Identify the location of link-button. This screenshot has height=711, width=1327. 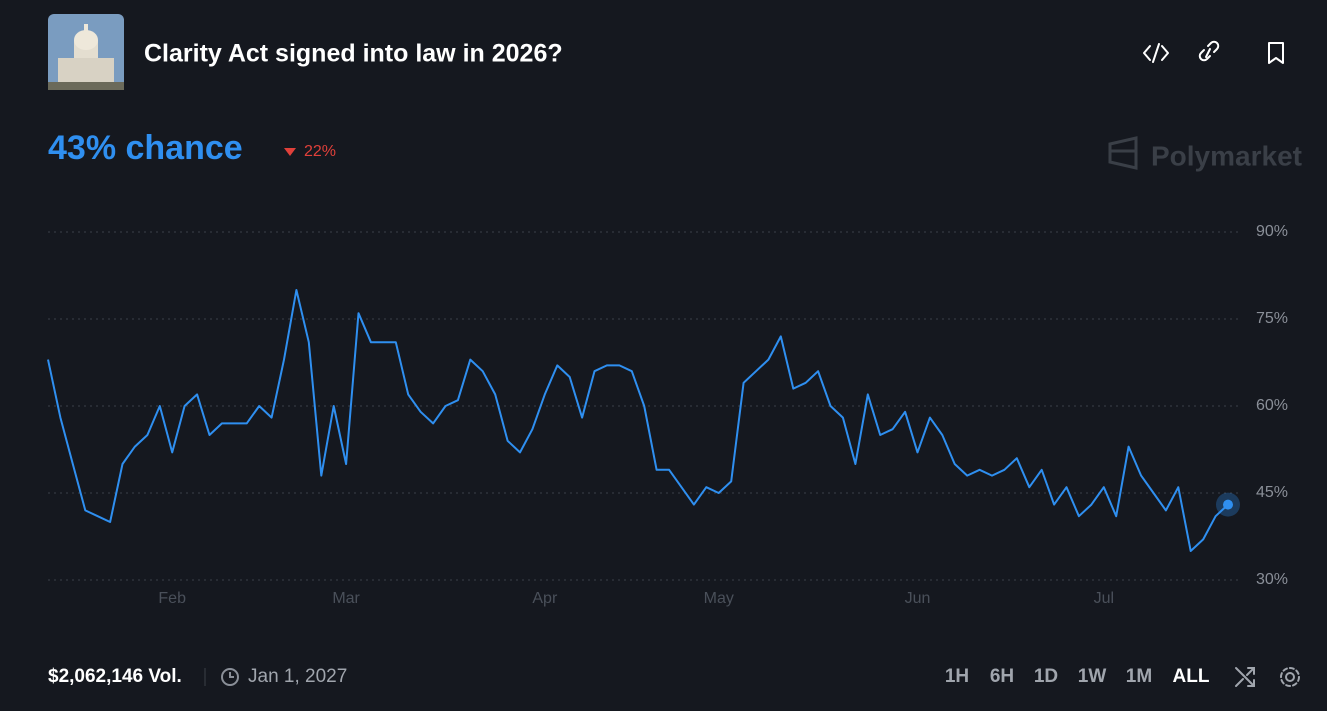
(1209, 51).